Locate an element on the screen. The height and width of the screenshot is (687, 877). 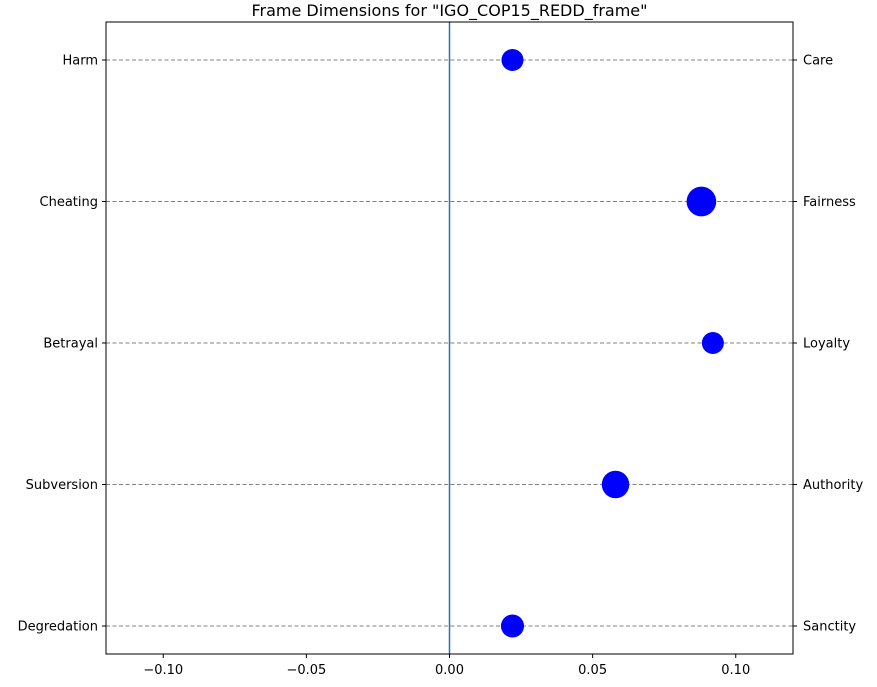
right-tick-label: Care is located at coordinates (818, 61).